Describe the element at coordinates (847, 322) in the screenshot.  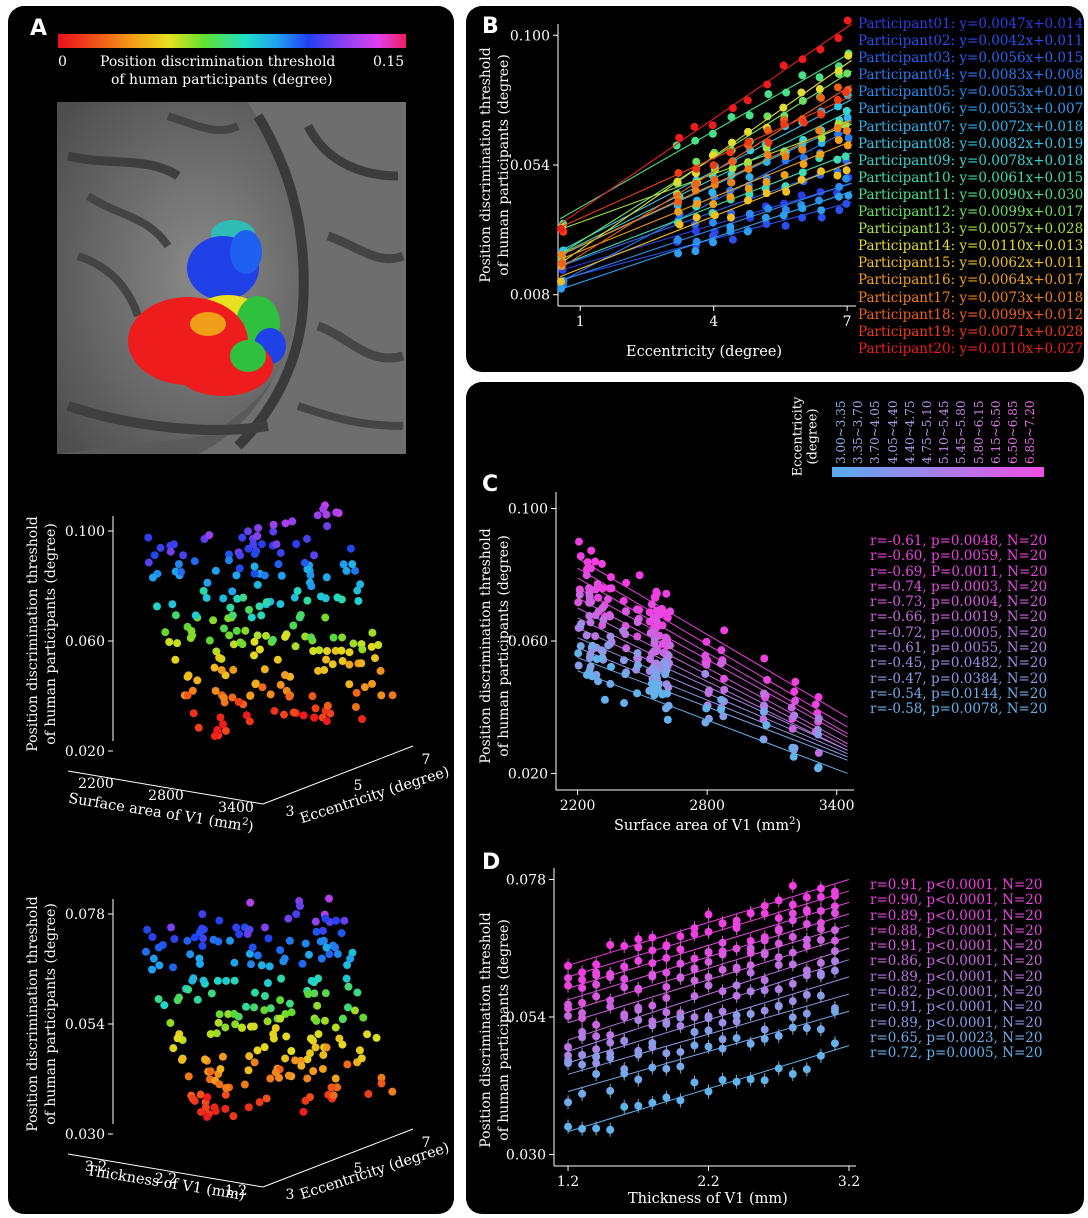
I see `b-x-tick-label: 7` at that location.